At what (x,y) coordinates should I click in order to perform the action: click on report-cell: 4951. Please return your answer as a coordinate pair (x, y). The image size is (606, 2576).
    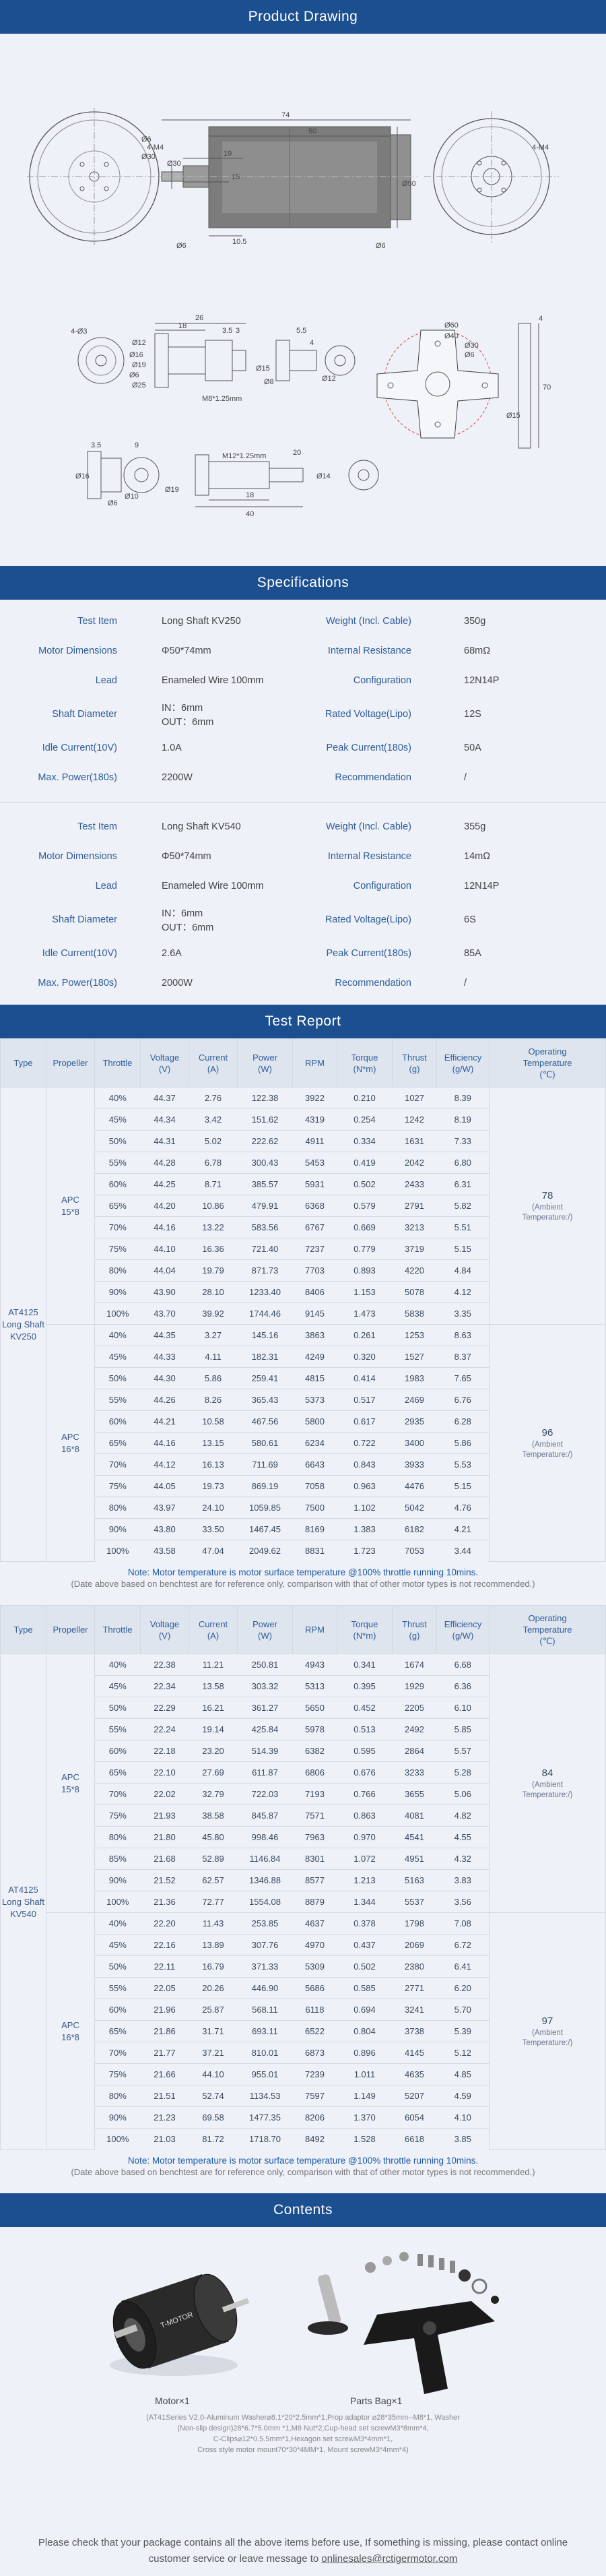
    Looking at the image, I should click on (414, 1859).